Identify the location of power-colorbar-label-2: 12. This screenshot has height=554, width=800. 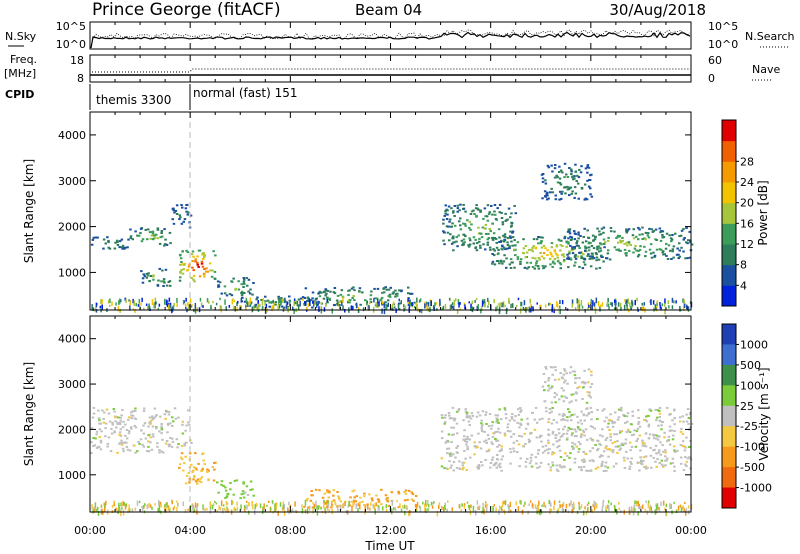
(747, 244).